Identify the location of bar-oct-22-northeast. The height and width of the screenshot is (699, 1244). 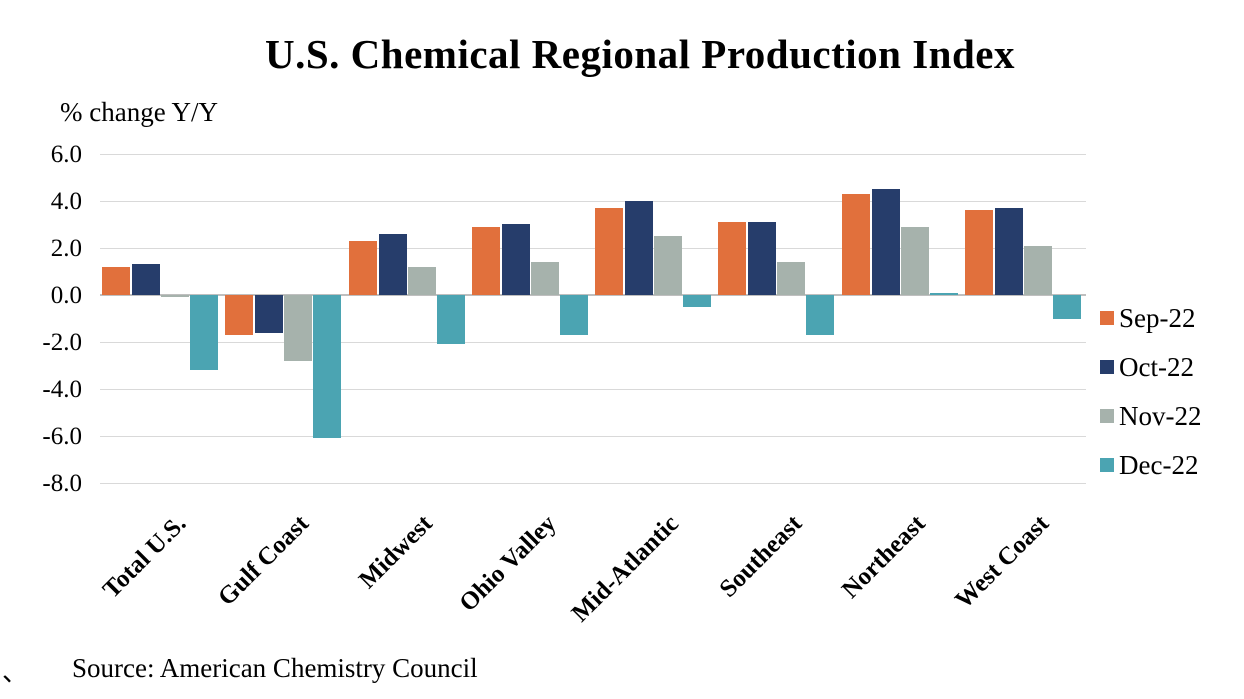
(886, 242).